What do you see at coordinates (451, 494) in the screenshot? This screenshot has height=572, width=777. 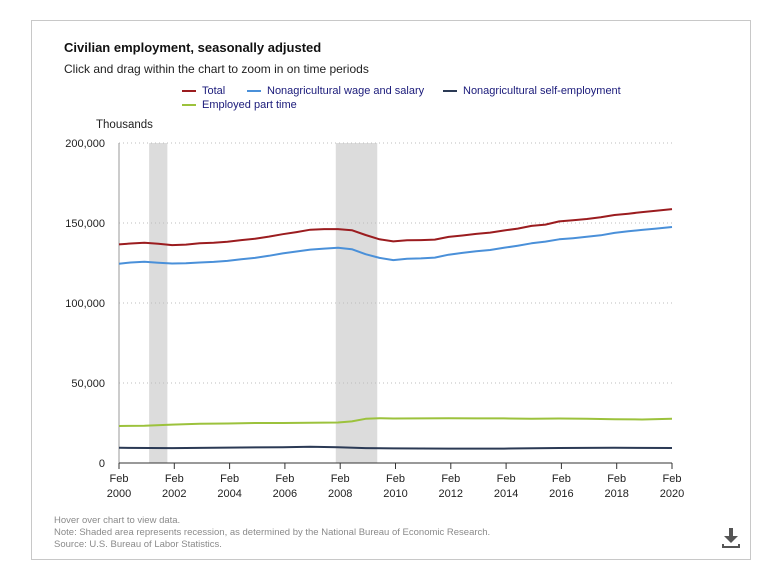 I see `x-tick-label-year: 2012` at bounding box center [451, 494].